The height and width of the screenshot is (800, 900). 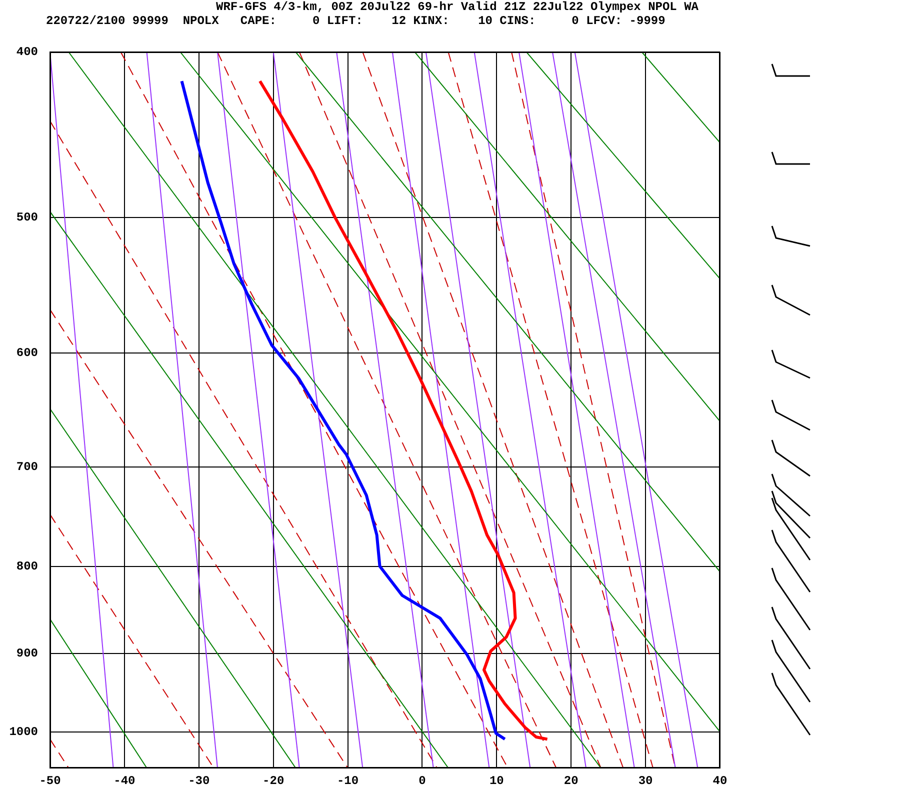 I want to click on x-tick-label: 0, so click(x=422, y=781).